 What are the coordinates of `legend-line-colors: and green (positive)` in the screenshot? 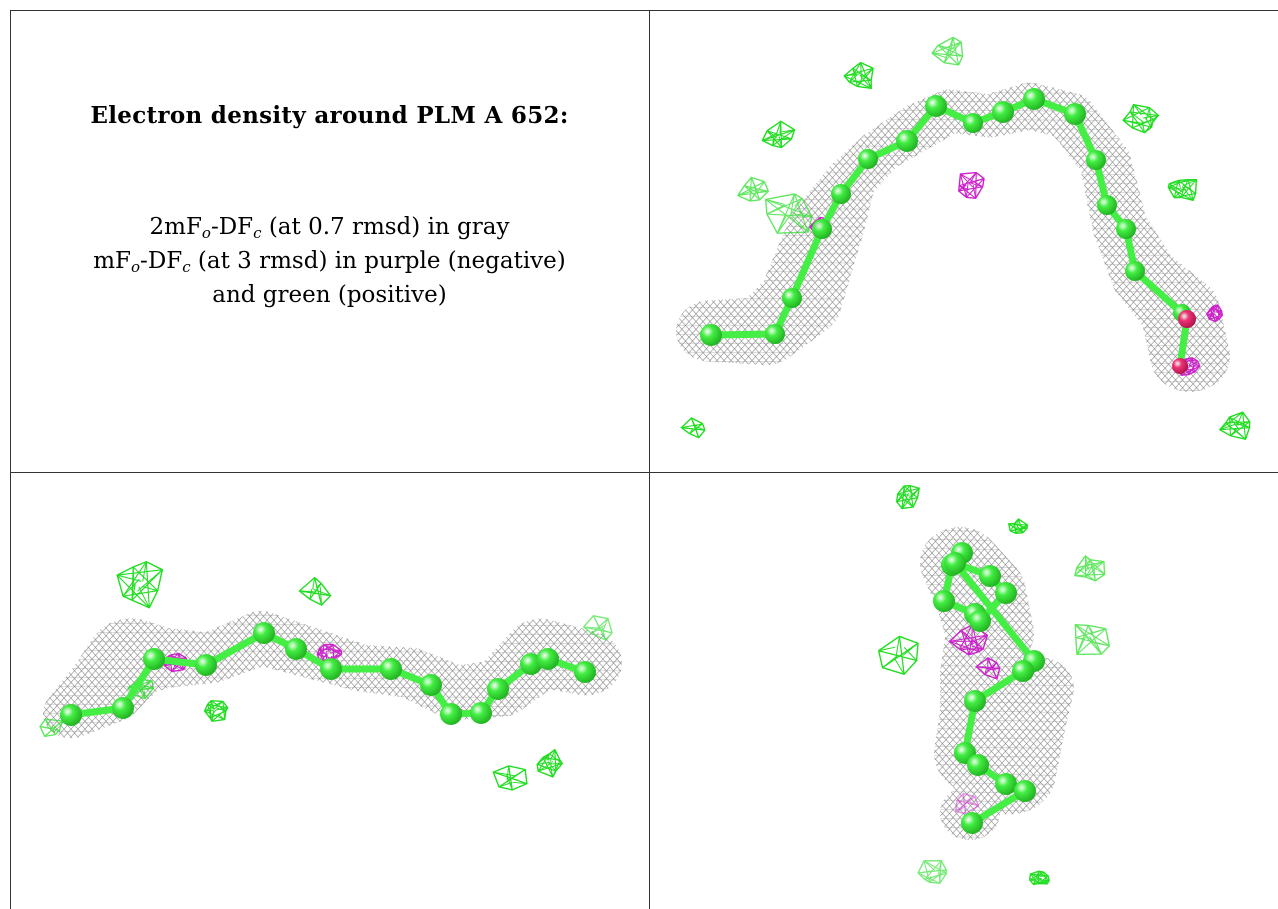 It's located at (329, 295).